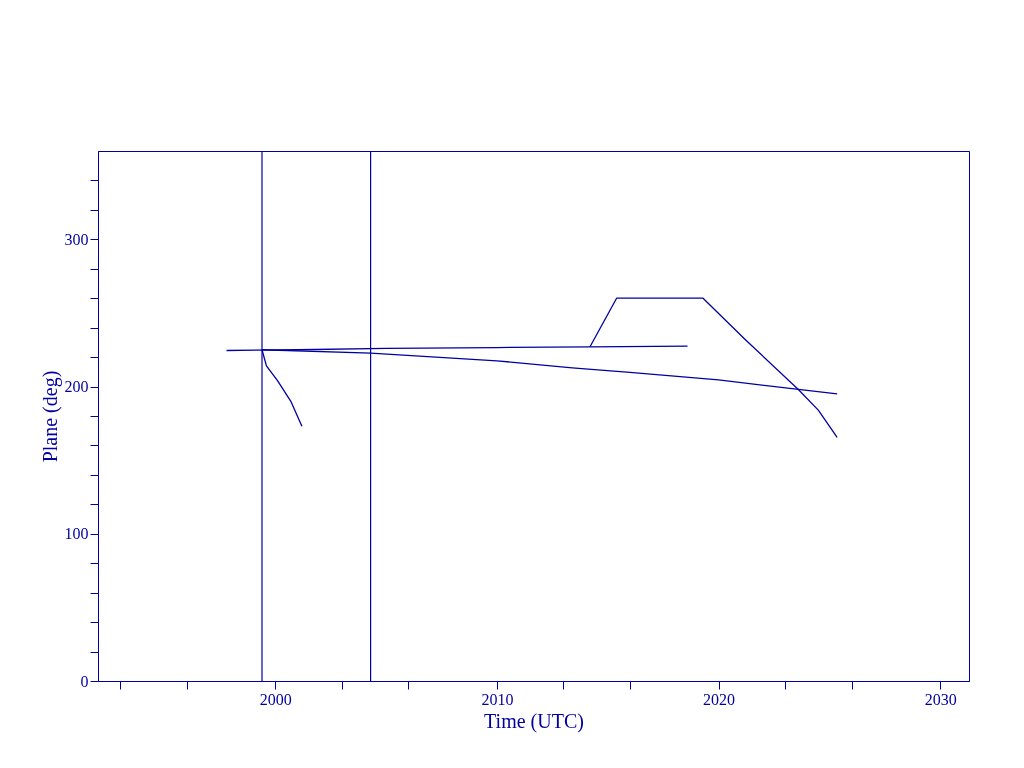 This screenshot has height=768, width=1024. Describe the element at coordinates (719, 699) in the screenshot. I see `x-tick-label: 2020` at that location.